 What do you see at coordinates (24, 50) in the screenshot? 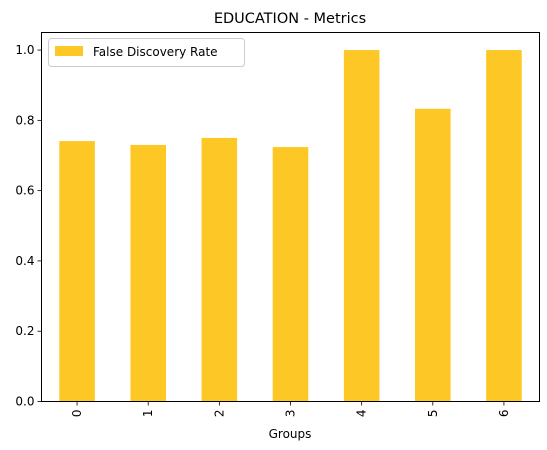
I see `y-tick-label: 1.0` at bounding box center [24, 50].